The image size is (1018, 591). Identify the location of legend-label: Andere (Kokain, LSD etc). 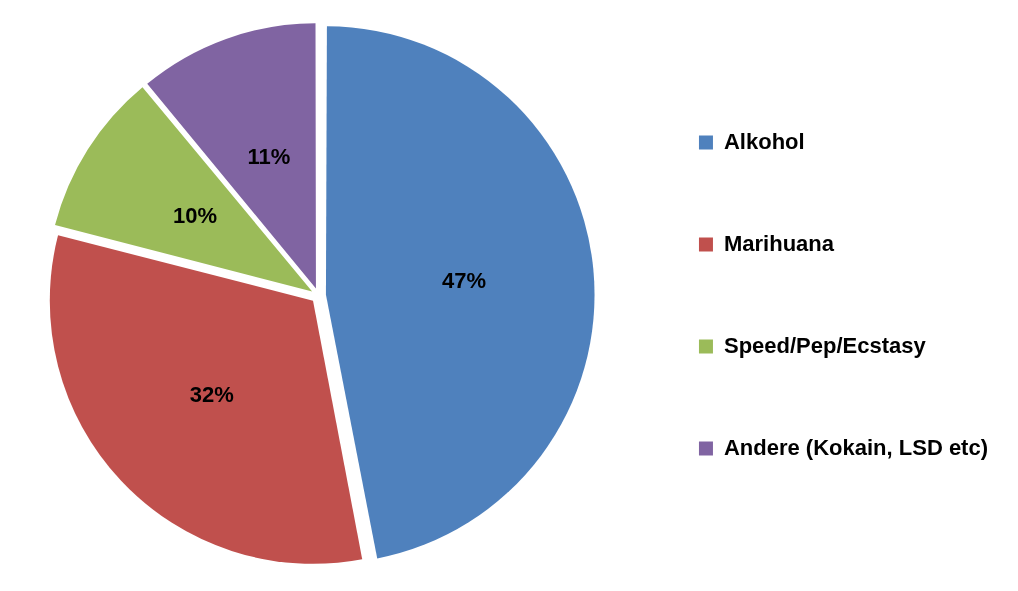
(855, 447).